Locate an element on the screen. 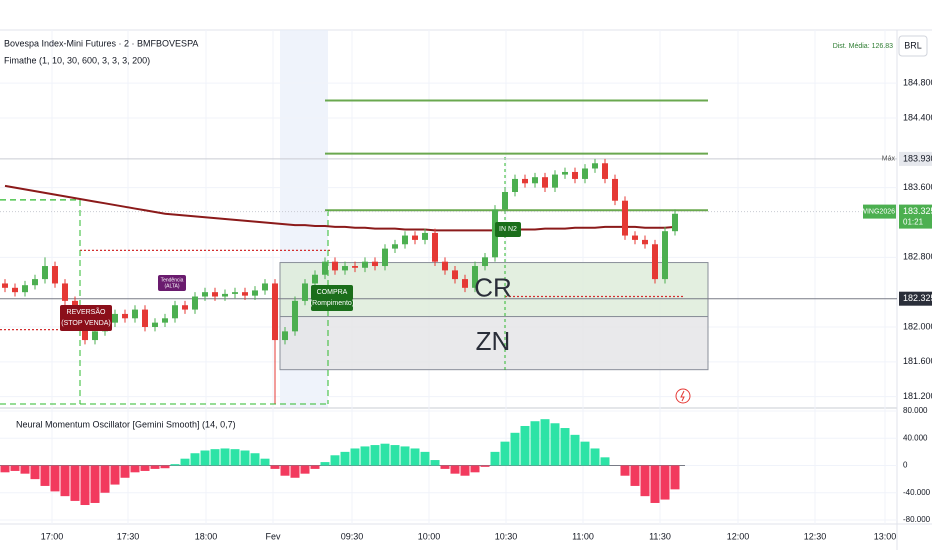  y-tick-label: 182.800 is located at coordinates (917, 257).